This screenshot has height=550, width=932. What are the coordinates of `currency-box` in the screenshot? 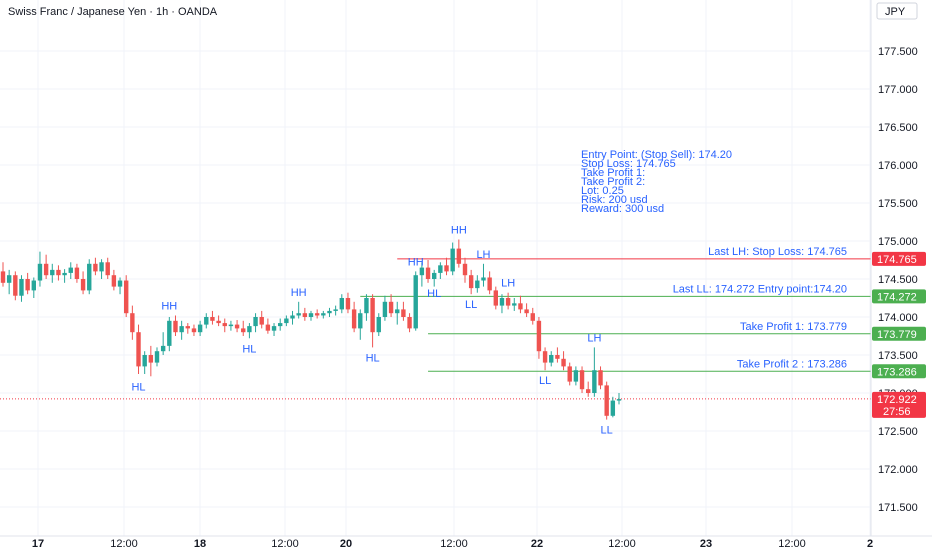 It's located at (897, 11).